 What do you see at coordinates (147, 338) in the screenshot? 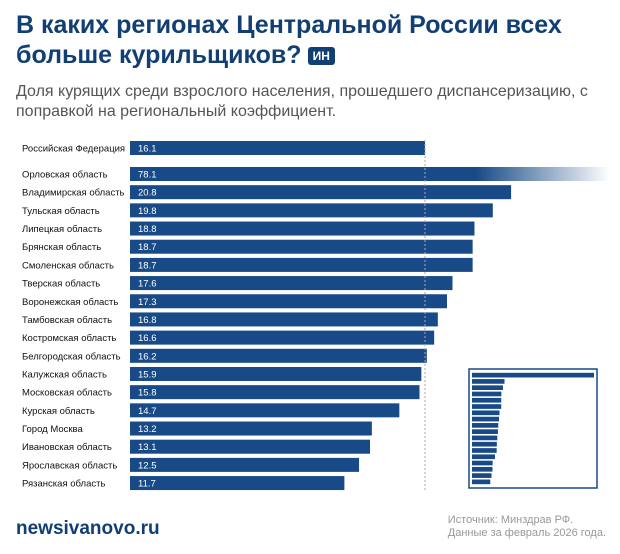
I see `value-label: 16.6` at bounding box center [147, 338].